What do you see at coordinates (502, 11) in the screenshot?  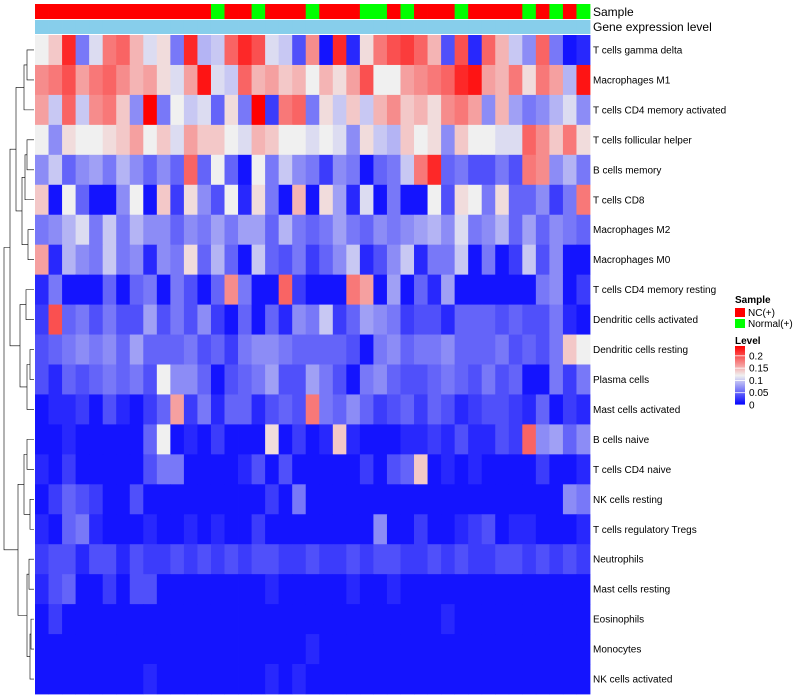 I see `sample-annotation-cell` at bounding box center [502, 11].